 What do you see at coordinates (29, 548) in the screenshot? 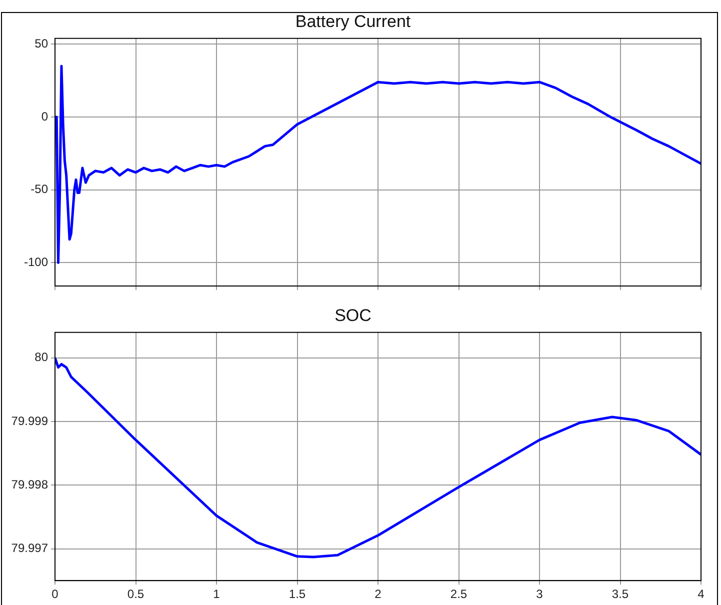
I see `y-tick-label: 79.997` at bounding box center [29, 548].